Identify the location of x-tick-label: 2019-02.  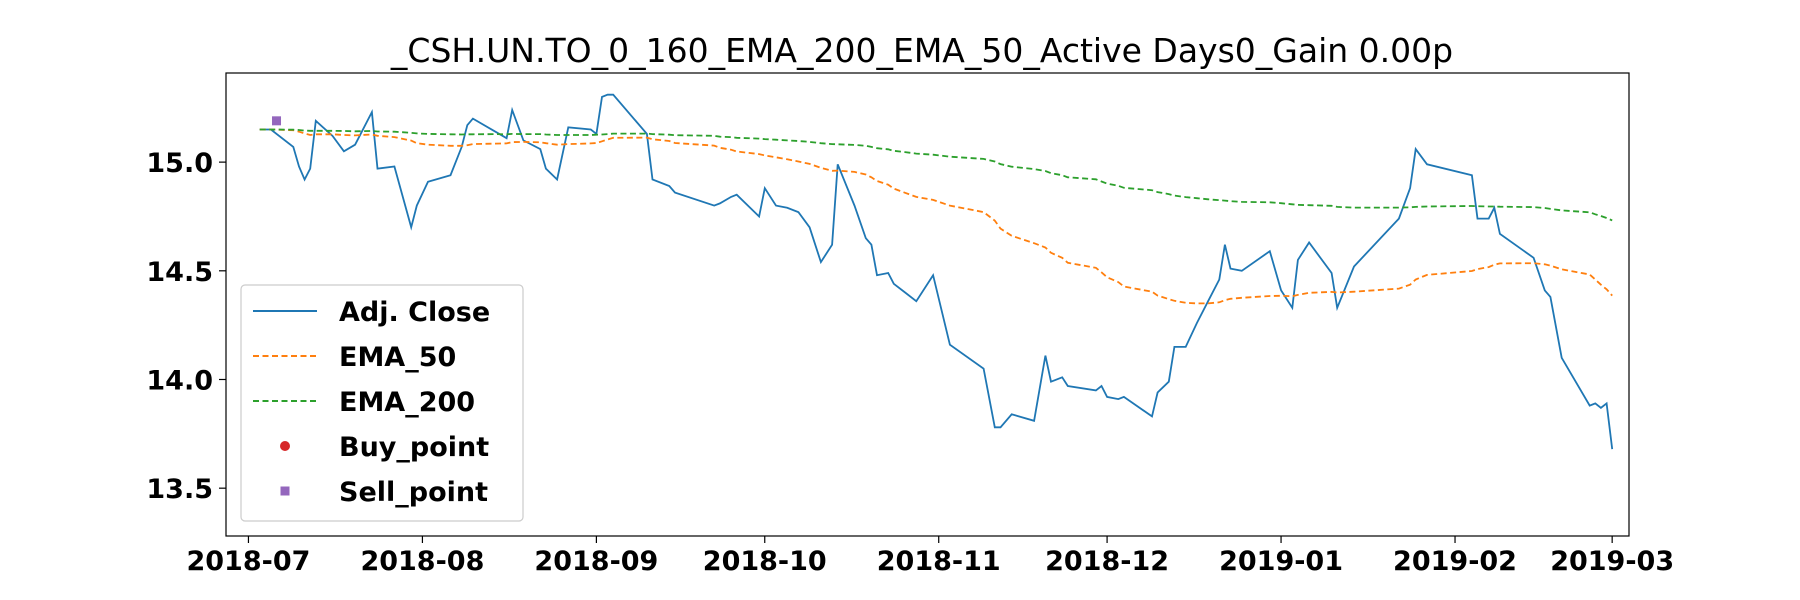
(1455, 561).